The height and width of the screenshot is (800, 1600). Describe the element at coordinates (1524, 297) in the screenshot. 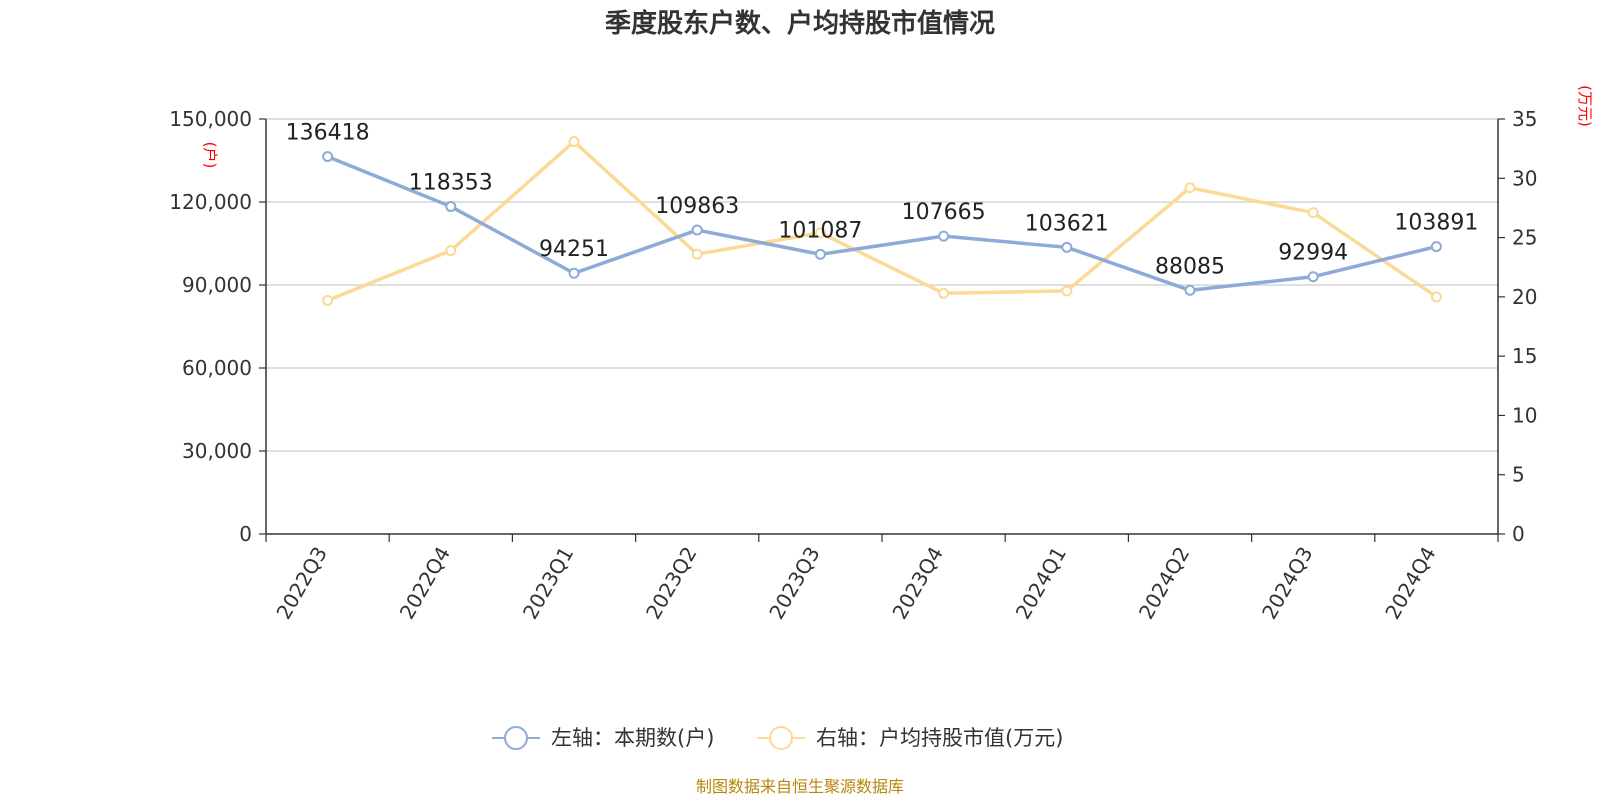

I see `right-tick-label: 20` at that location.